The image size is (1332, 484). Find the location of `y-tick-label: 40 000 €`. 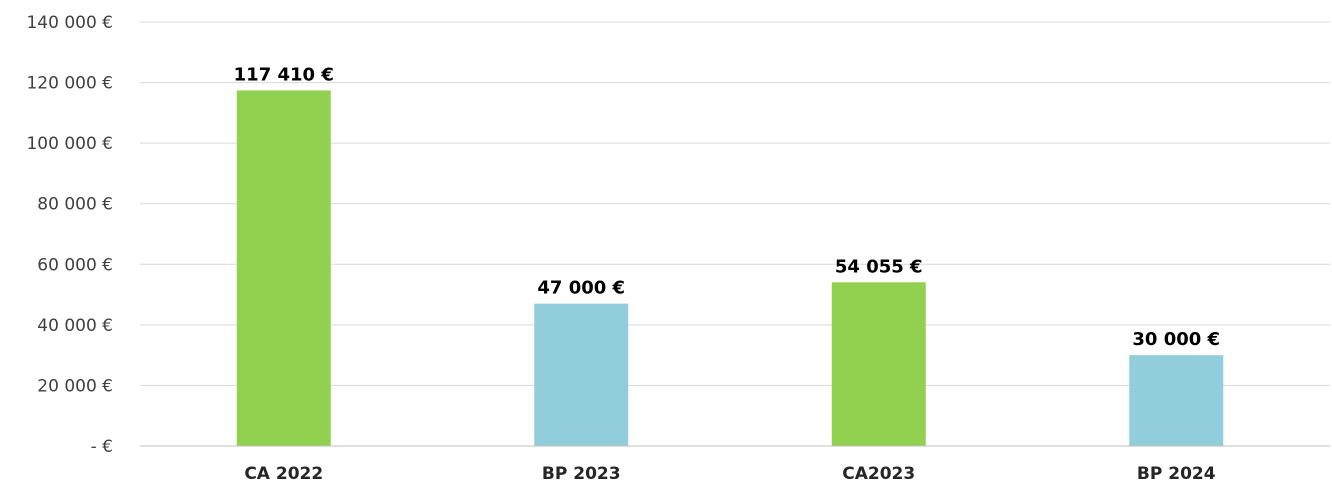

y-tick-label: 40 000 € is located at coordinates (75, 326).